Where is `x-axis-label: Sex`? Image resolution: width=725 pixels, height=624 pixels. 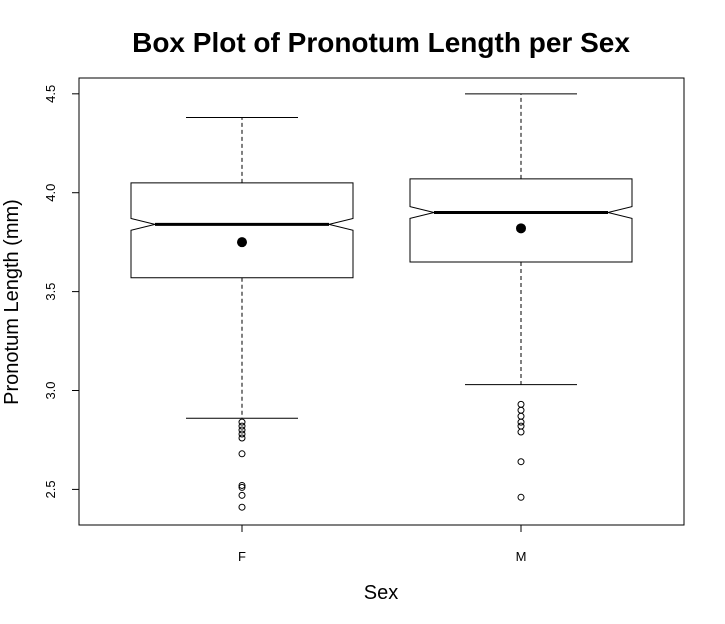
x-axis-label: Sex is located at coordinates (381, 593).